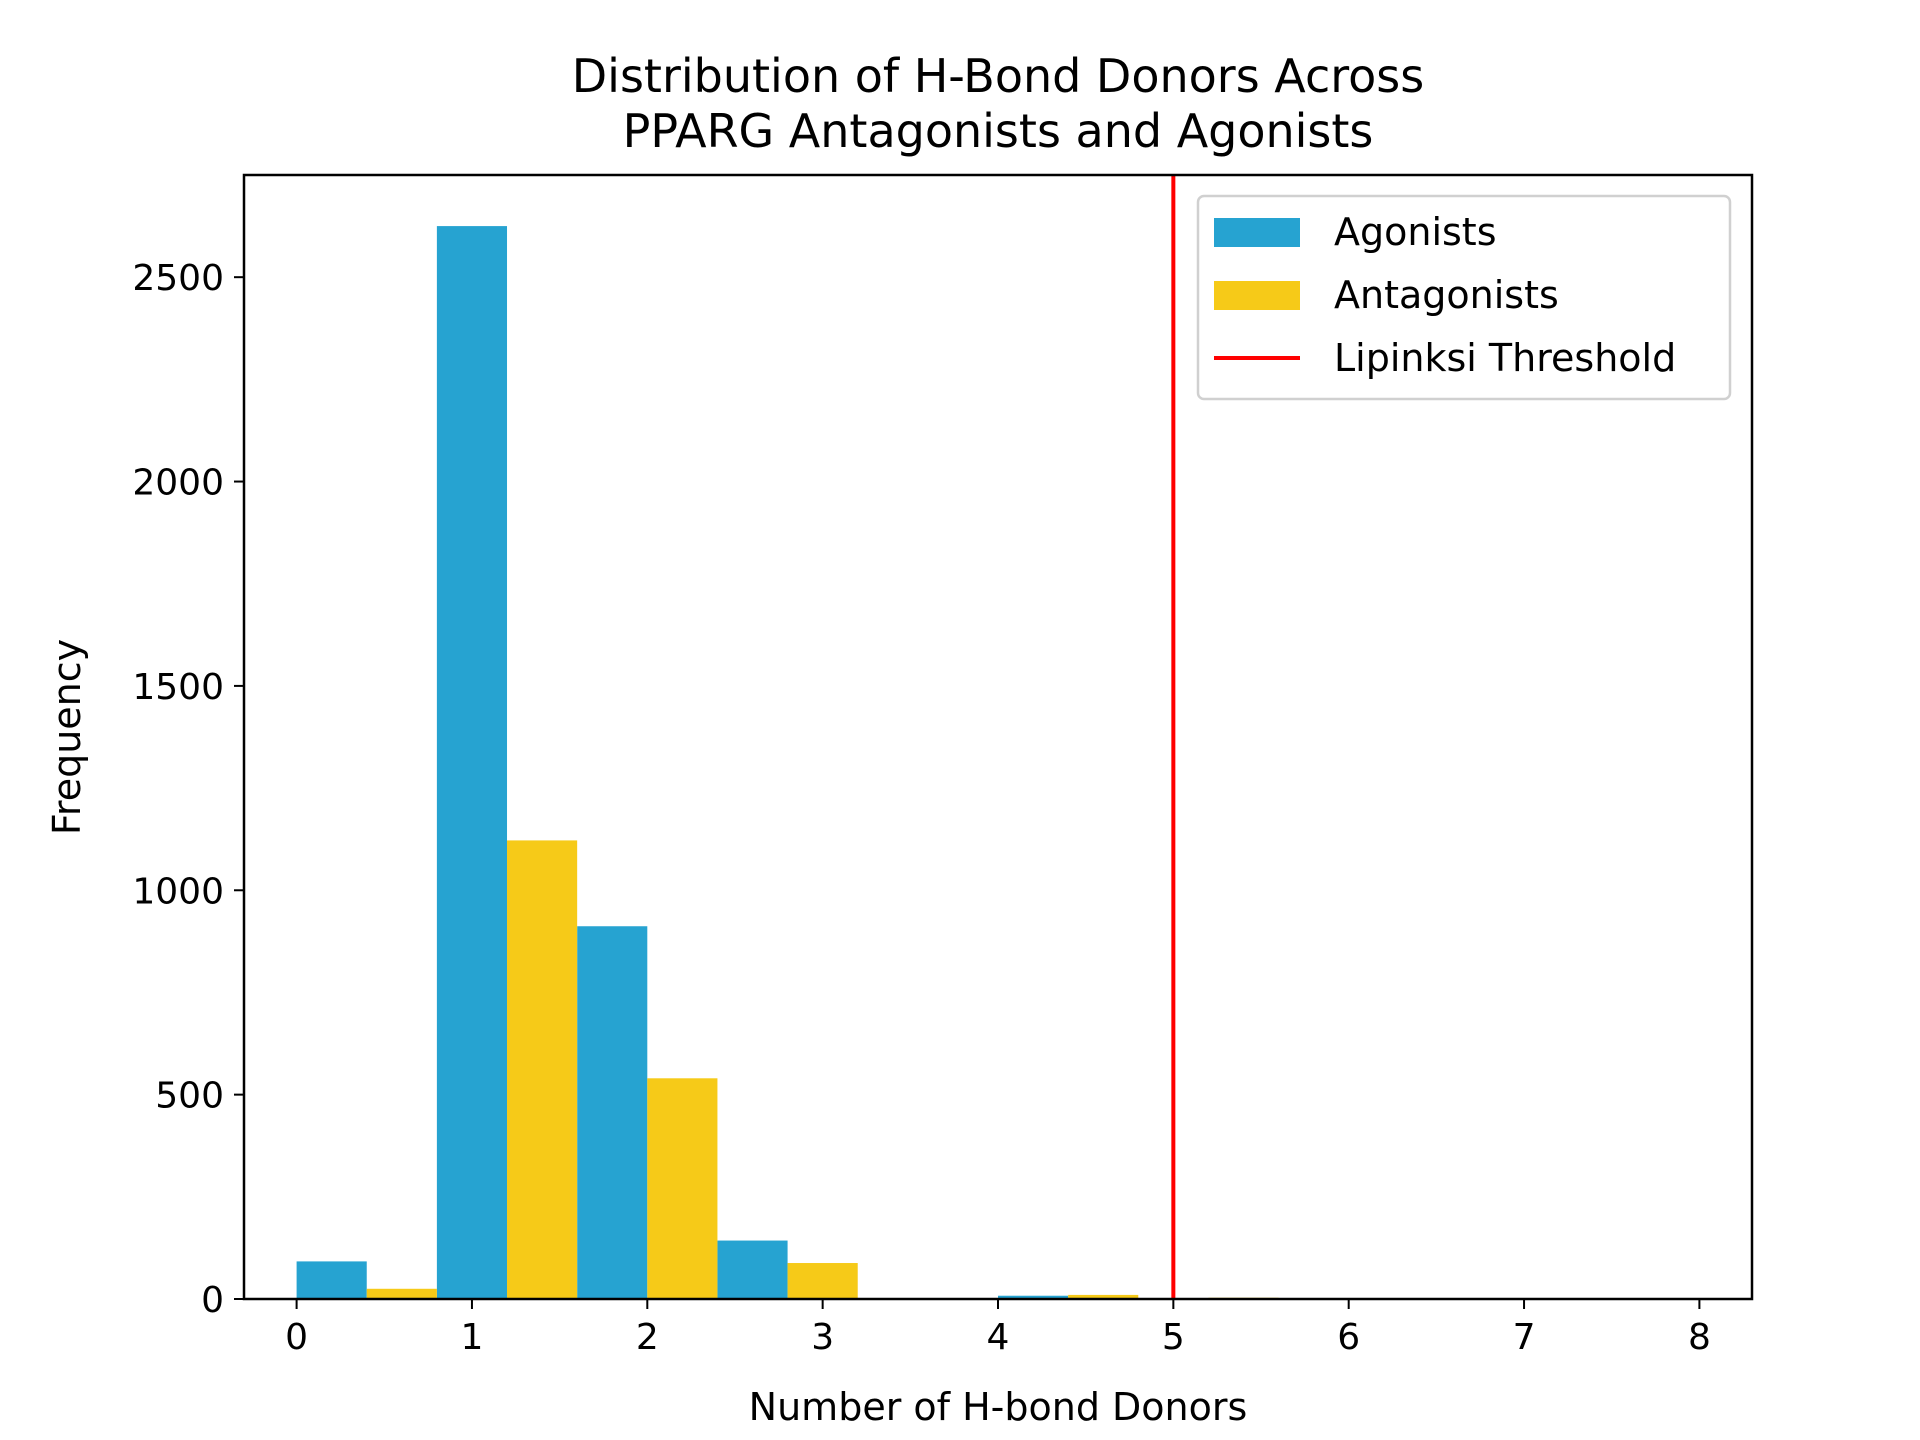 This screenshot has width=1920, height=1440. Describe the element at coordinates (1257, 295) in the screenshot. I see `legend-swatch-antagonists` at that location.